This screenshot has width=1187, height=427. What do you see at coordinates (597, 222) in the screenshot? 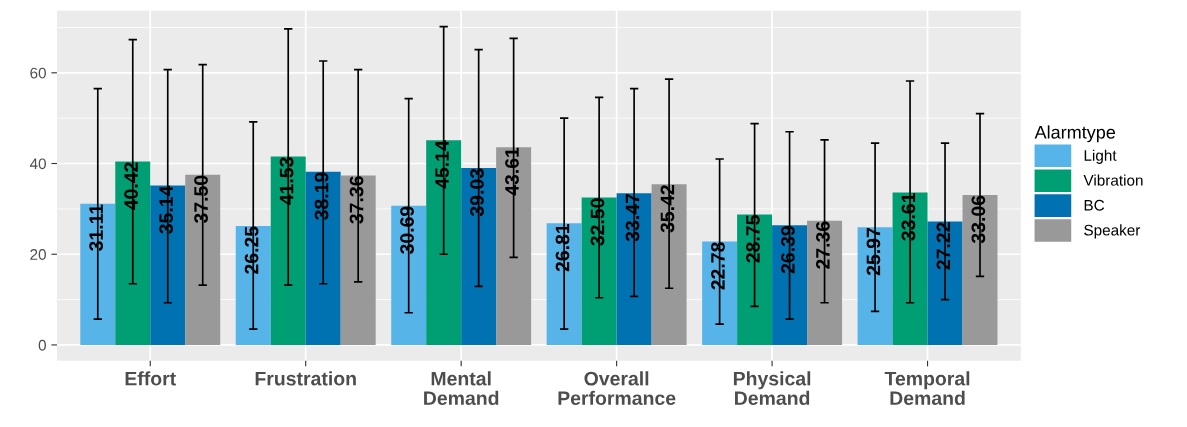
I see `data-label: 32.50` at bounding box center [597, 222].